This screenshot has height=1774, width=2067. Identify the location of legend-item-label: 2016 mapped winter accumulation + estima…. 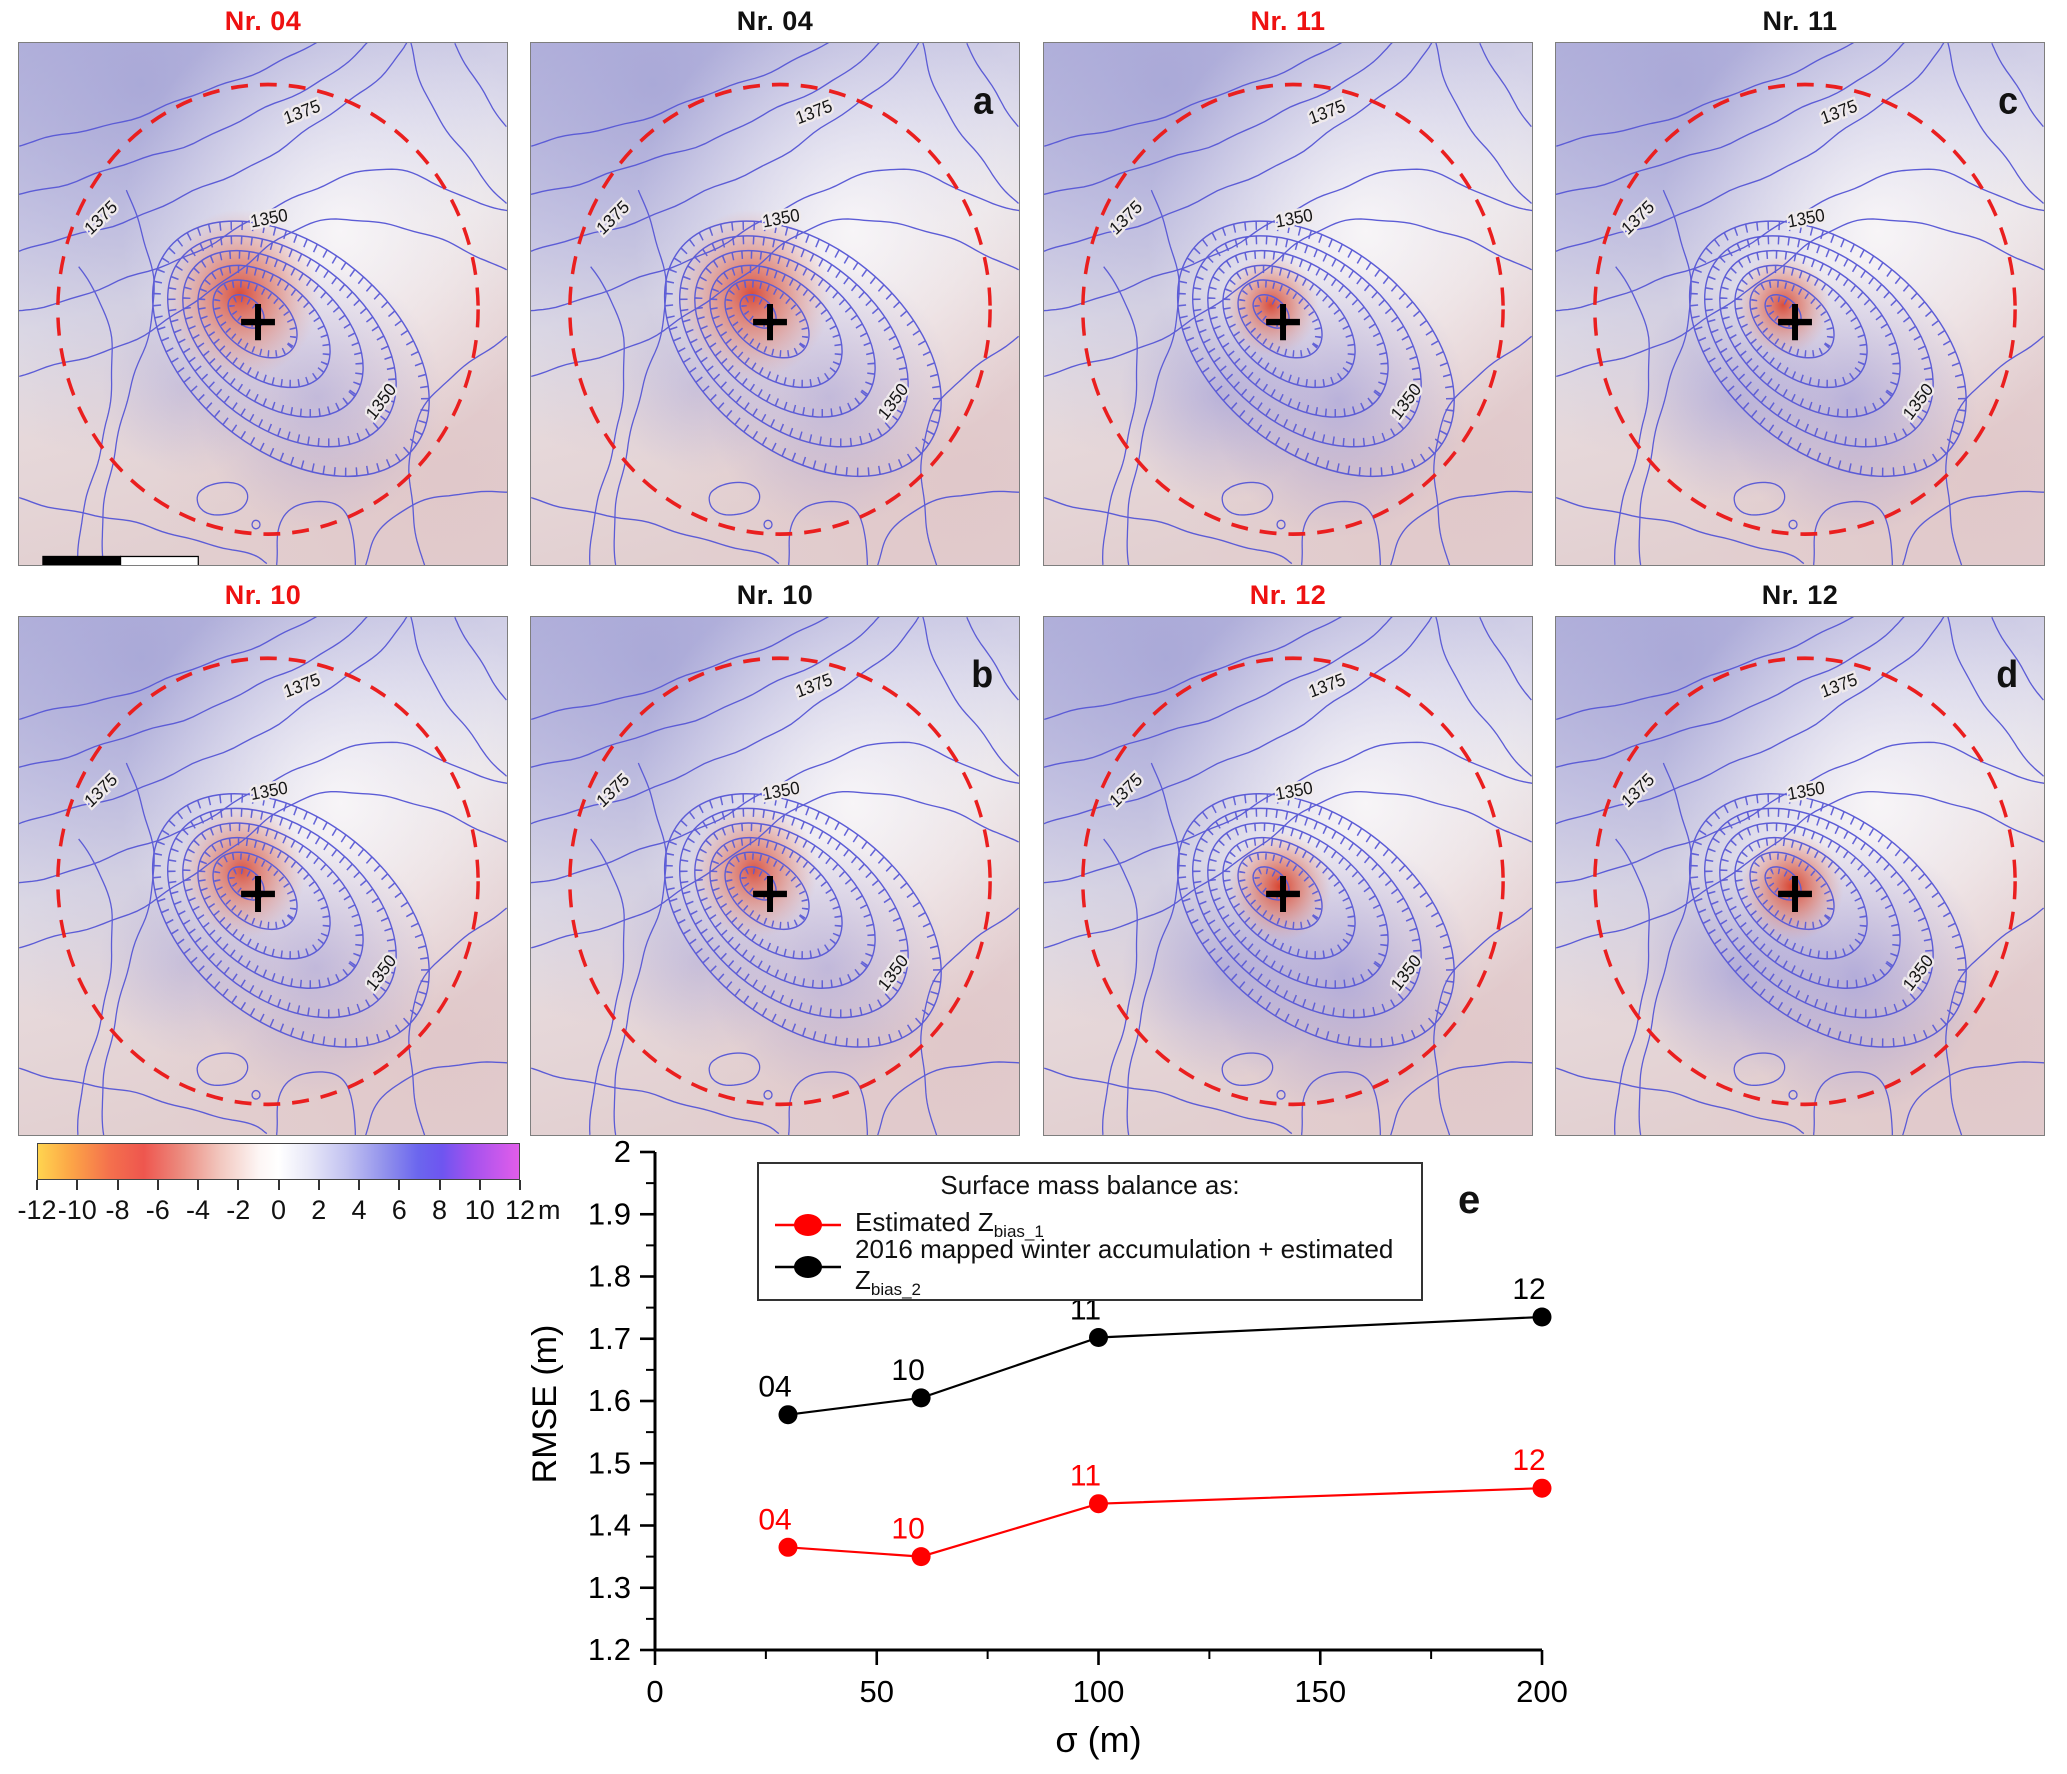
(1124, 1266).